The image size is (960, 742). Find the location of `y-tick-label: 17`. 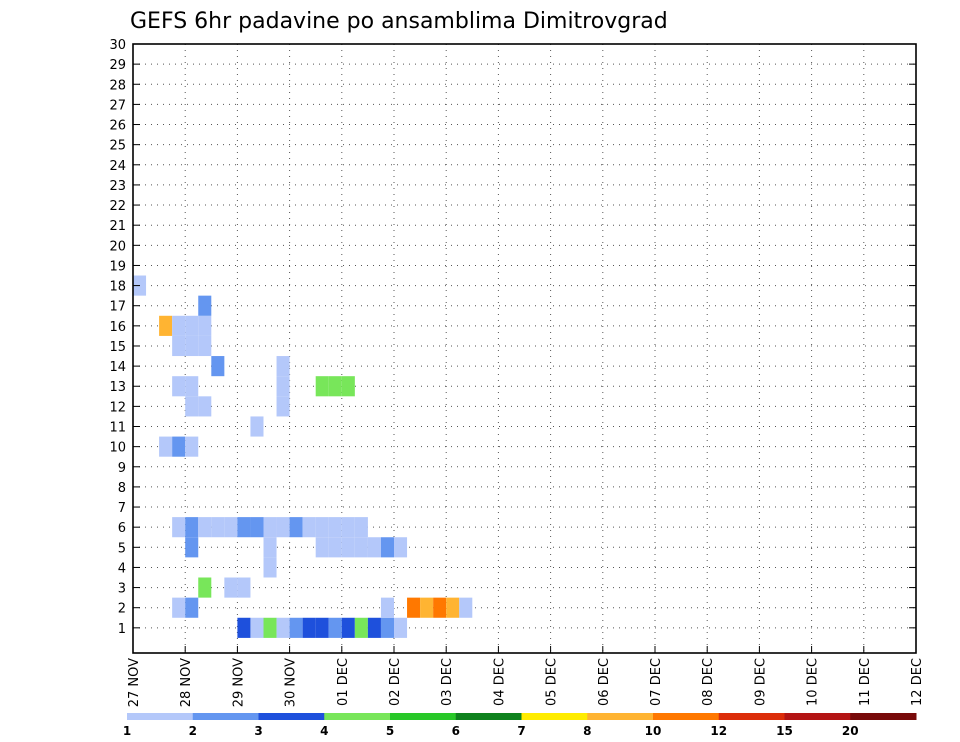

y-tick-label: 17 is located at coordinates (117, 307).